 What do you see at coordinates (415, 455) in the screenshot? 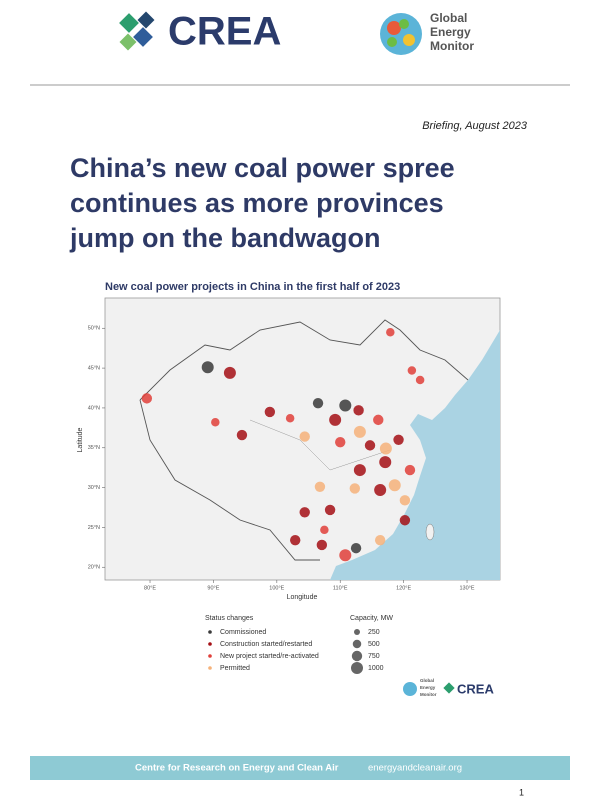
I see `map-sea` at bounding box center [415, 455].